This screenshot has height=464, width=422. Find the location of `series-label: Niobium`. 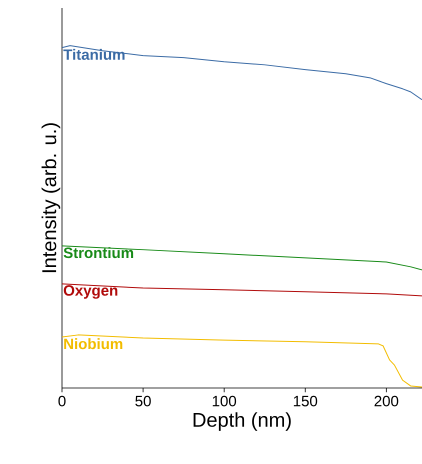

series-label: Niobium is located at coordinates (93, 344).